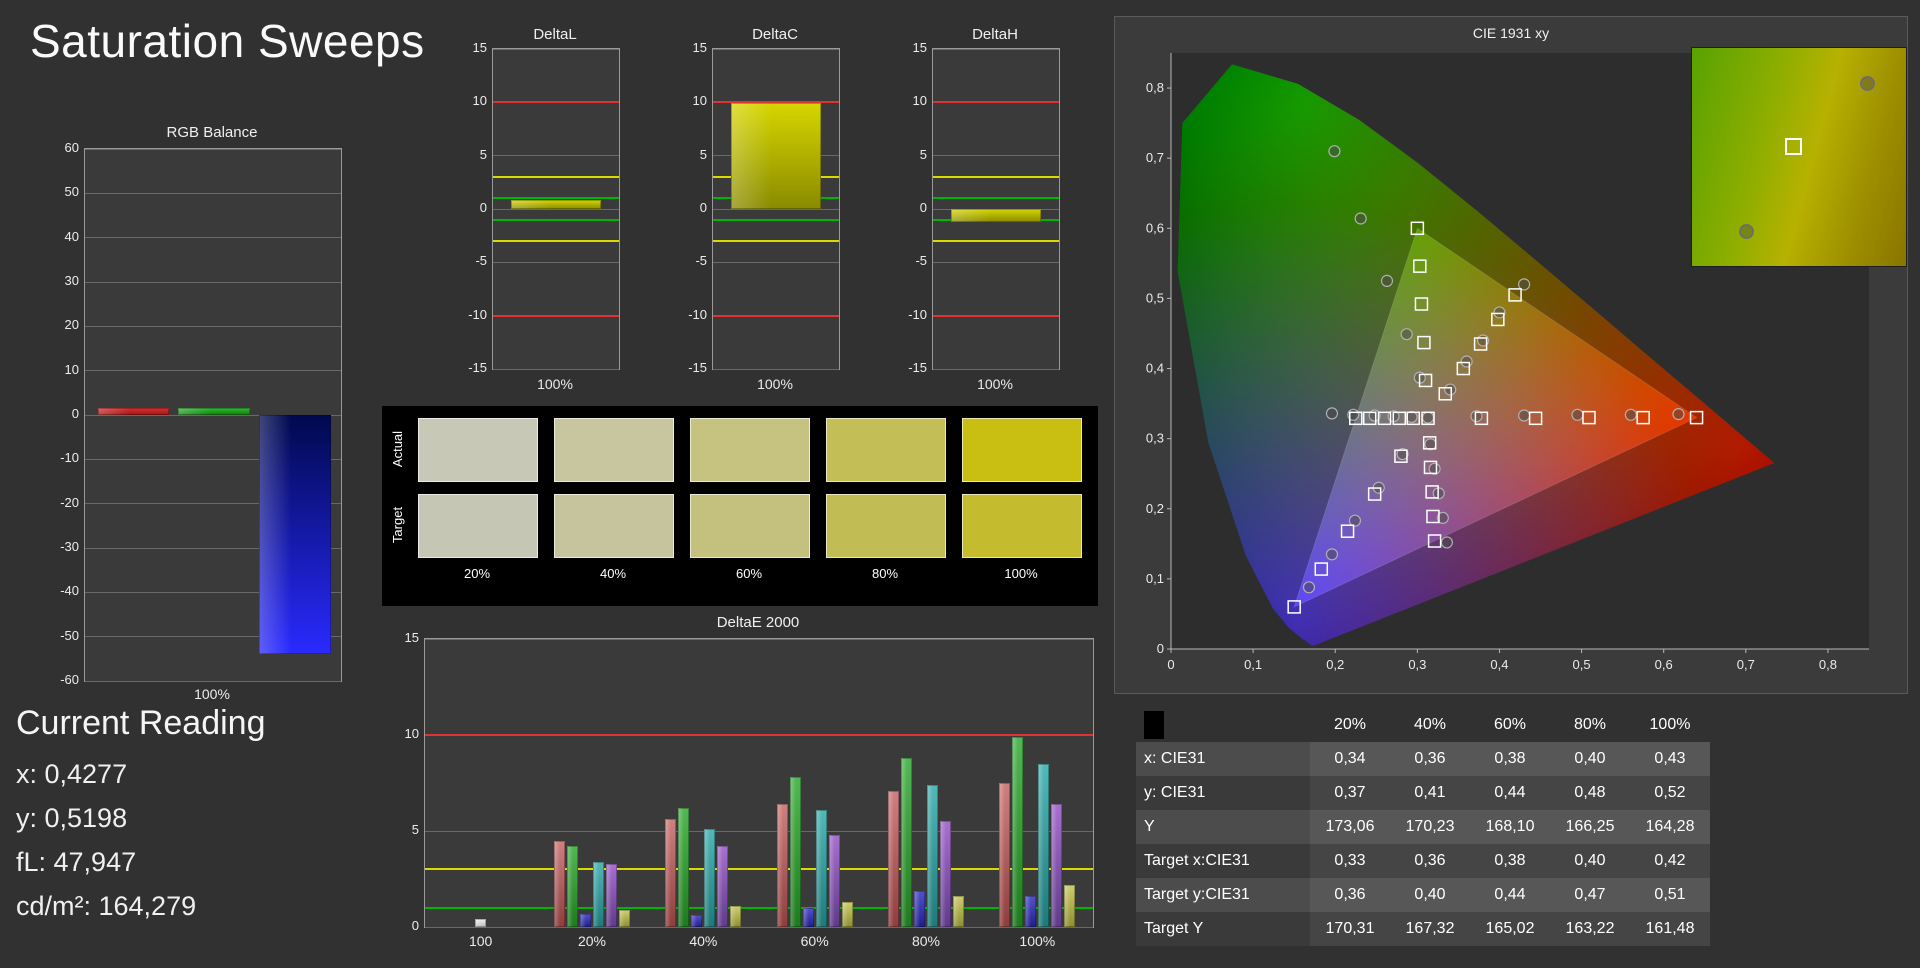 Image resolution: width=1920 pixels, height=968 pixels. Describe the element at coordinates (1350, 724) in the screenshot. I see `table-header-cell: 20%` at that location.